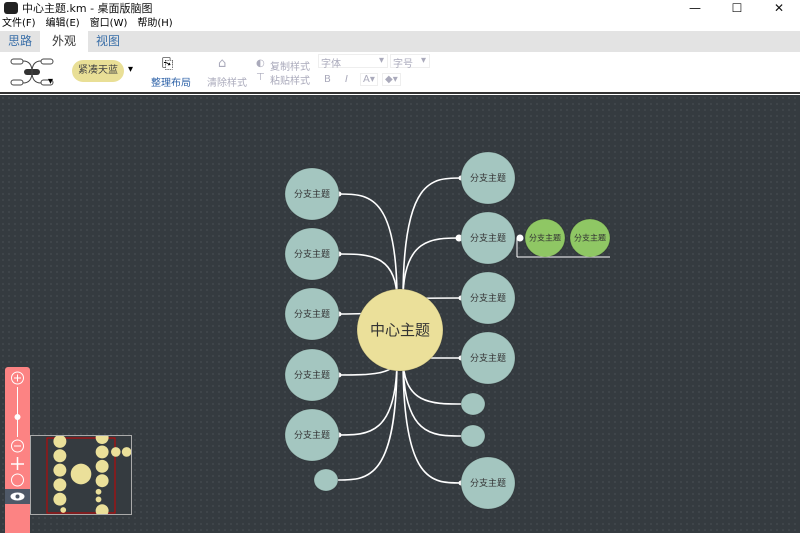 This screenshot has width=800, height=536. I want to click on bold-button: B, so click(327, 79).